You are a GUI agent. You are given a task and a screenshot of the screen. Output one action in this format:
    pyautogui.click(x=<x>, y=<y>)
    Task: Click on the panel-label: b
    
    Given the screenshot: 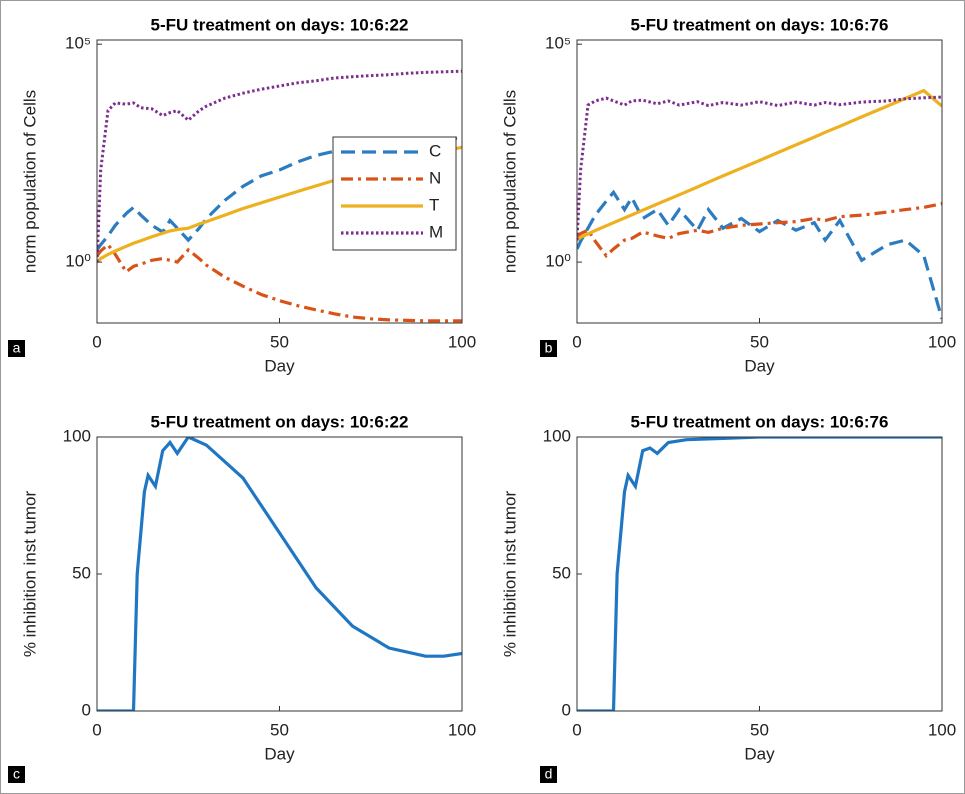 What is the action you would take?
    pyautogui.click(x=549, y=348)
    